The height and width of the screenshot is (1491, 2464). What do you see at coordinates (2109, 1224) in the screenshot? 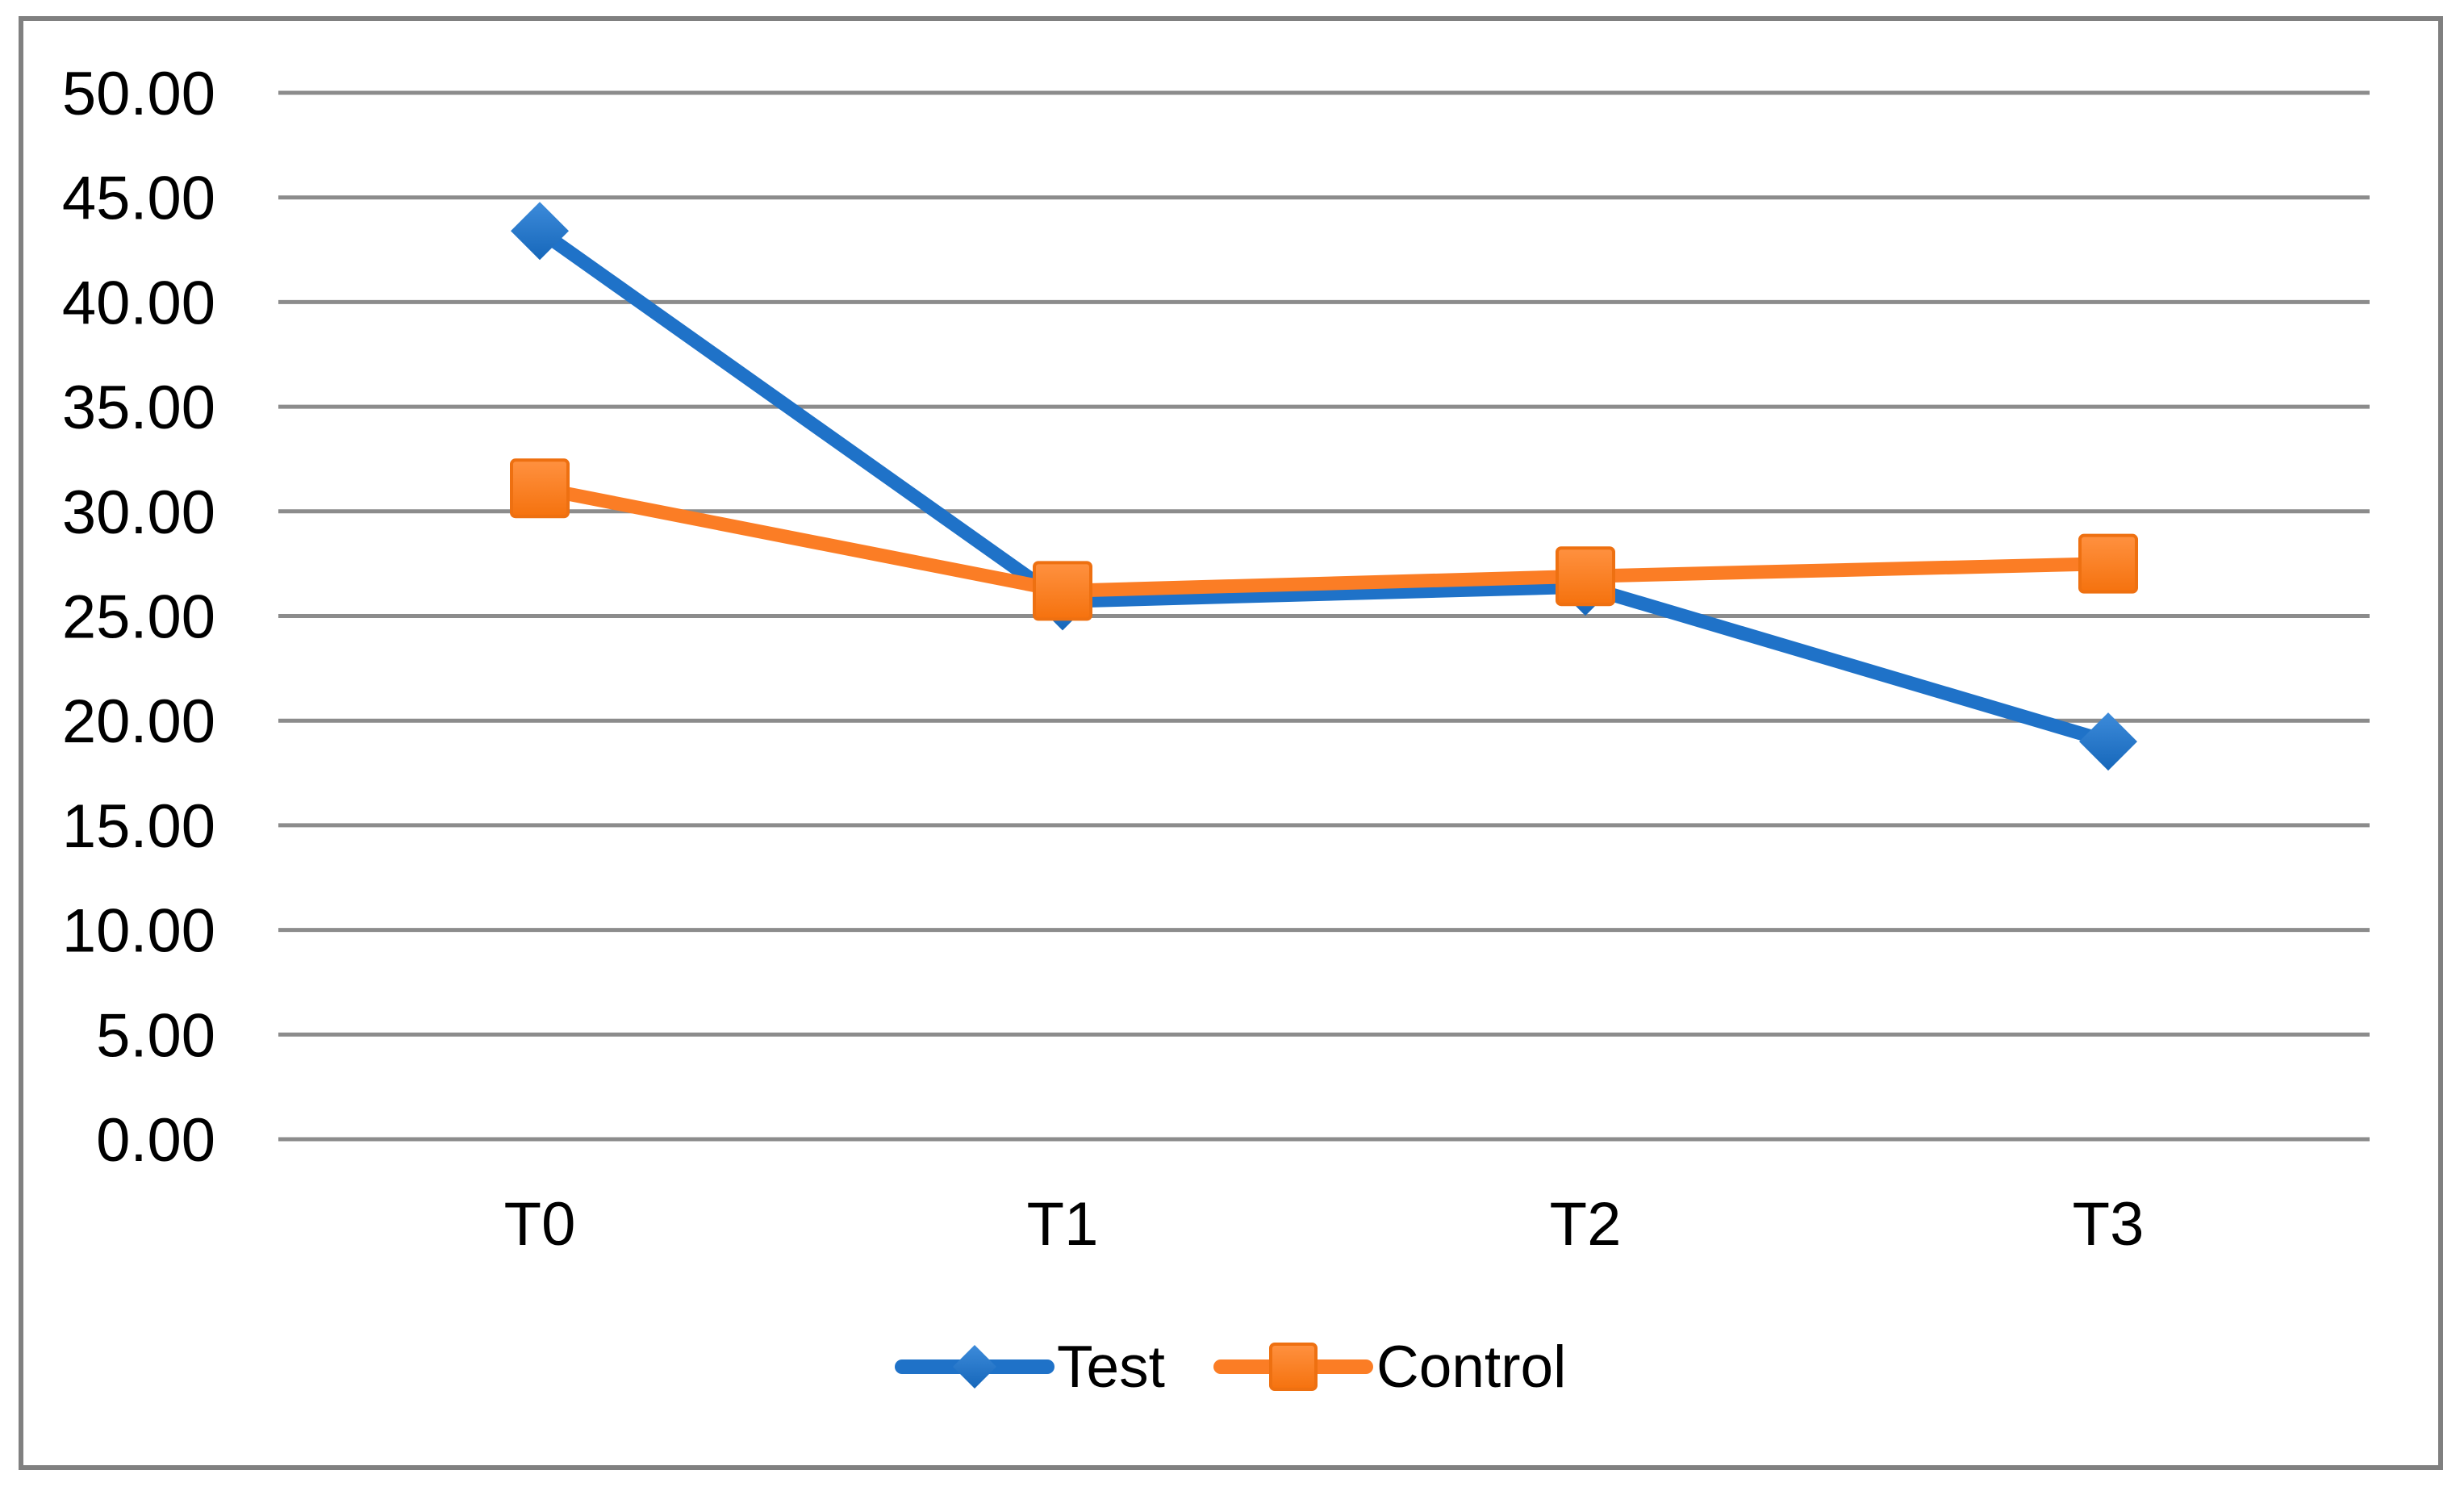
I see `x-category-label: T3` at bounding box center [2109, 1224].